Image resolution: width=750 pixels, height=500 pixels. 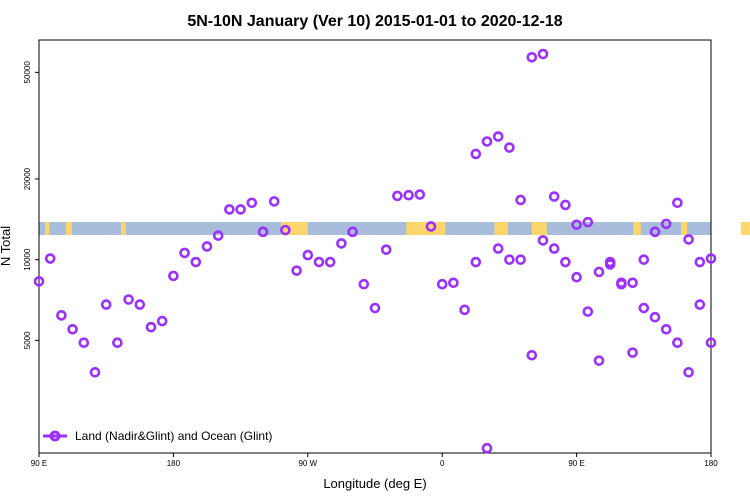 I want to click on legend-label: Land (Nadir&Glint) and Ocean (Glint), so click(x=173, y=436).